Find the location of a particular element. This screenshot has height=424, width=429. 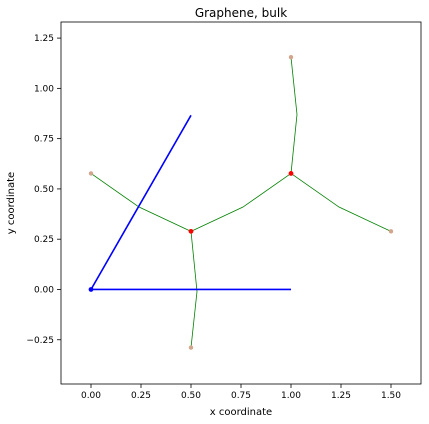

y-tick-label-5: 0.75 is located at coordinates (44, 140).